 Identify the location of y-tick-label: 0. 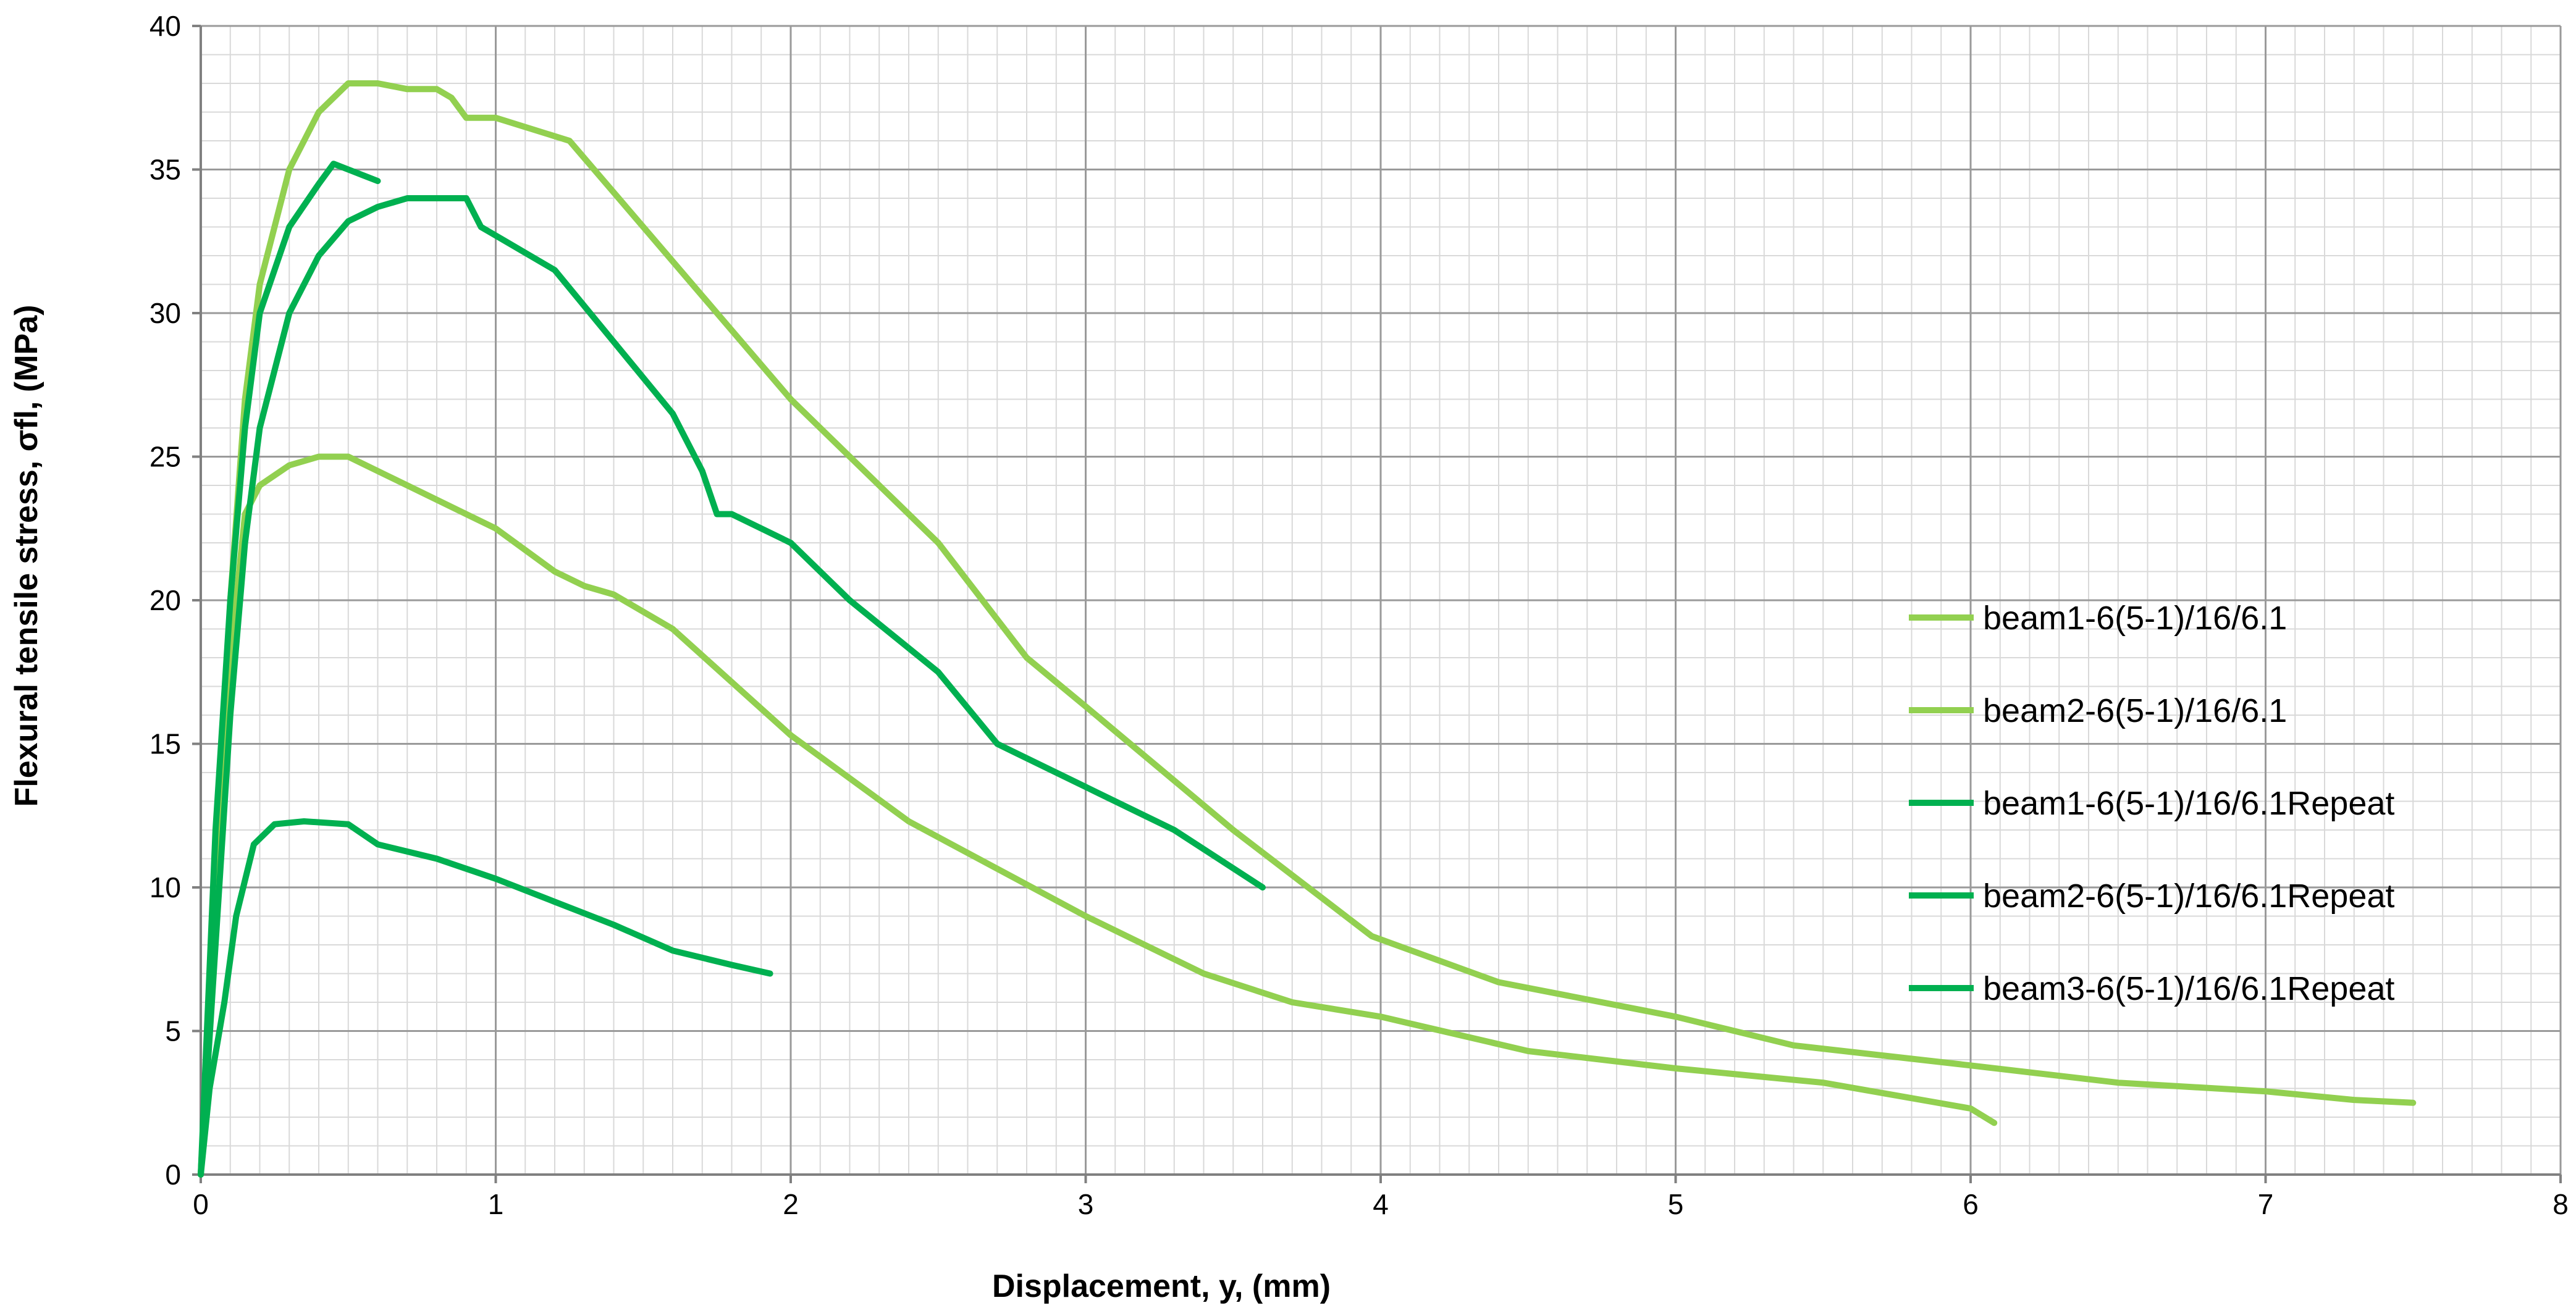
(173, 1175).